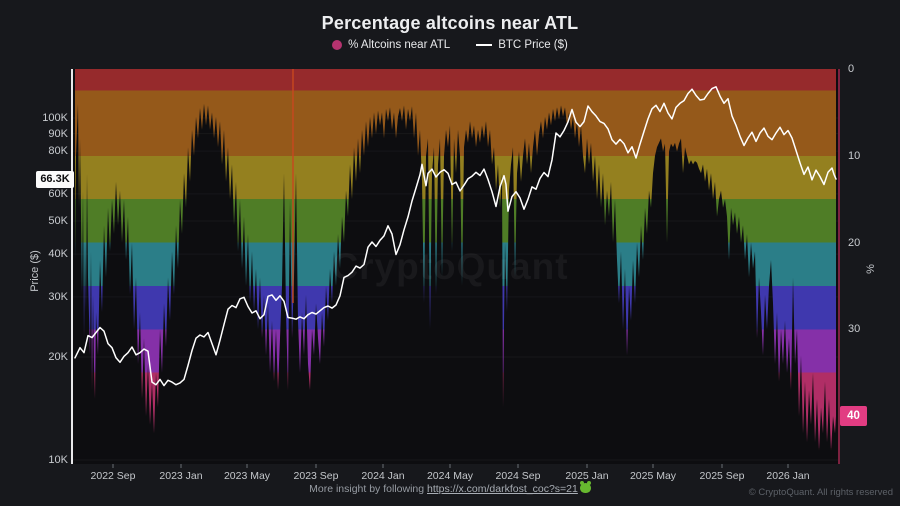 This screenshot has height=506, width=900. I want to click on left-tick-30K: 30K, so click(58, 296).